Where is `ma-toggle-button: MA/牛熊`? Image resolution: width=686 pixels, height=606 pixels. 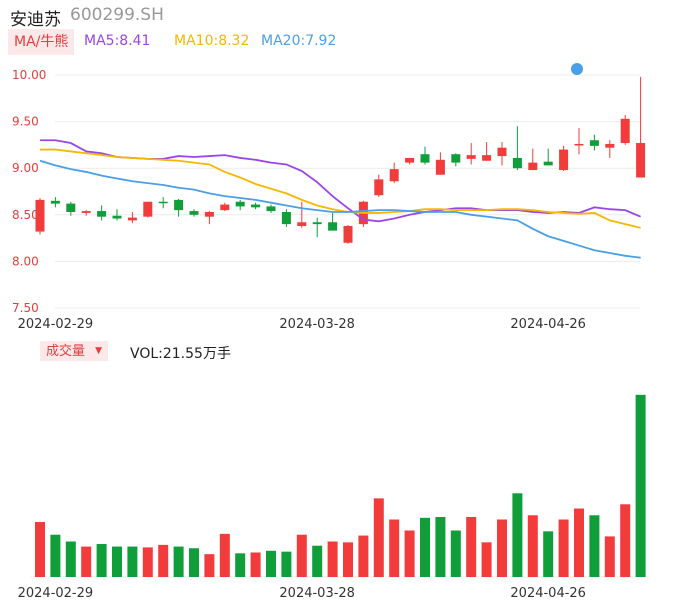 ma-toggle-button: MA/牛熊 is located at coordinates (41, 42).